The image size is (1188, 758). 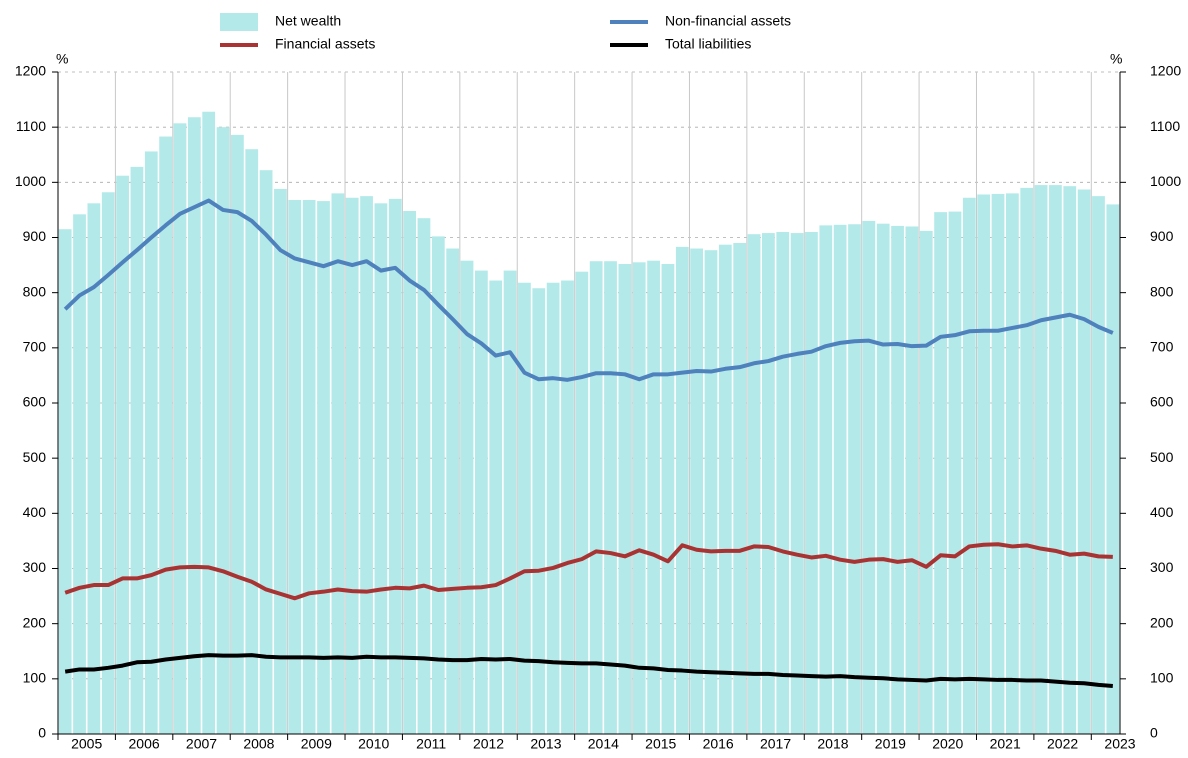 I want to click on x-tick-label: 2016, so click(x=718, y=744).